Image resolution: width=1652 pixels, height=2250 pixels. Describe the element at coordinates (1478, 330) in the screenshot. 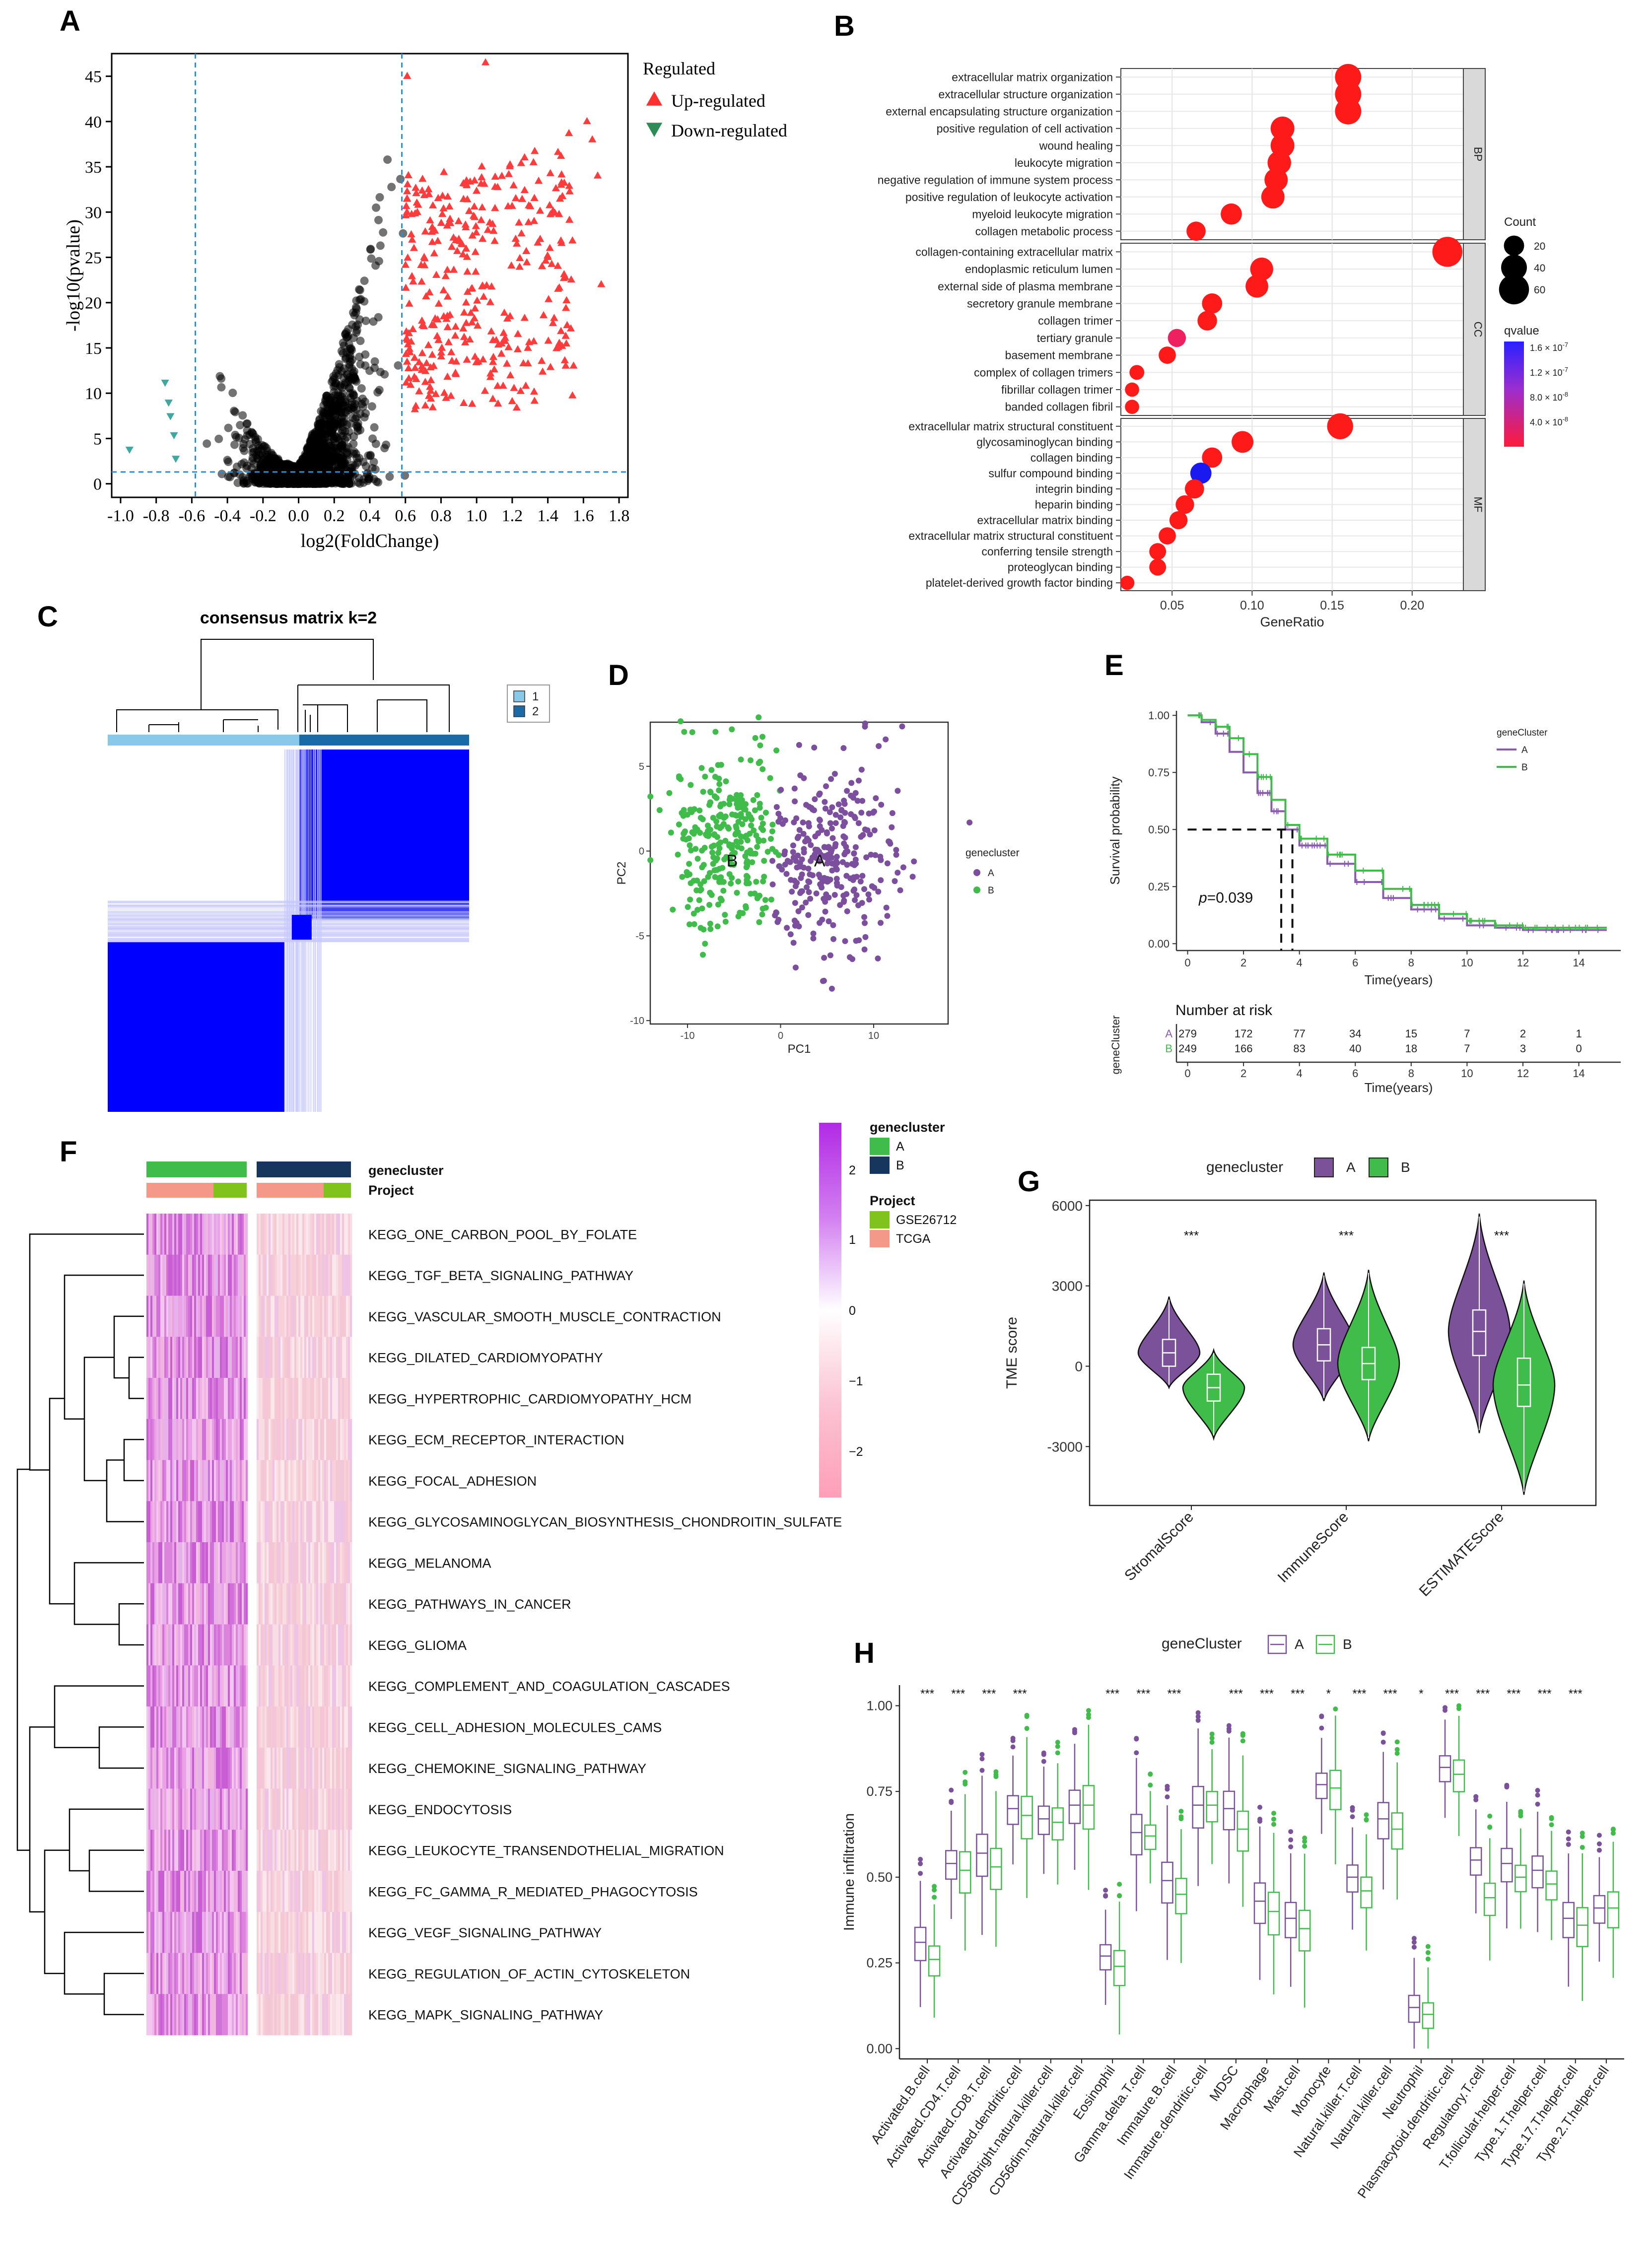

I see `facet-strip-label: CC` at that location.